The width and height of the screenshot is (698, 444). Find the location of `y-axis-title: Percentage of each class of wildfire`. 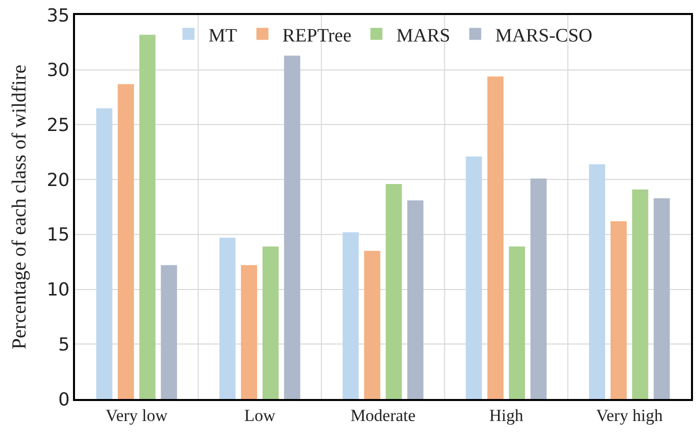

y-axis-title: Percentage of each class of wildfire is located at coordinates (19, 207).